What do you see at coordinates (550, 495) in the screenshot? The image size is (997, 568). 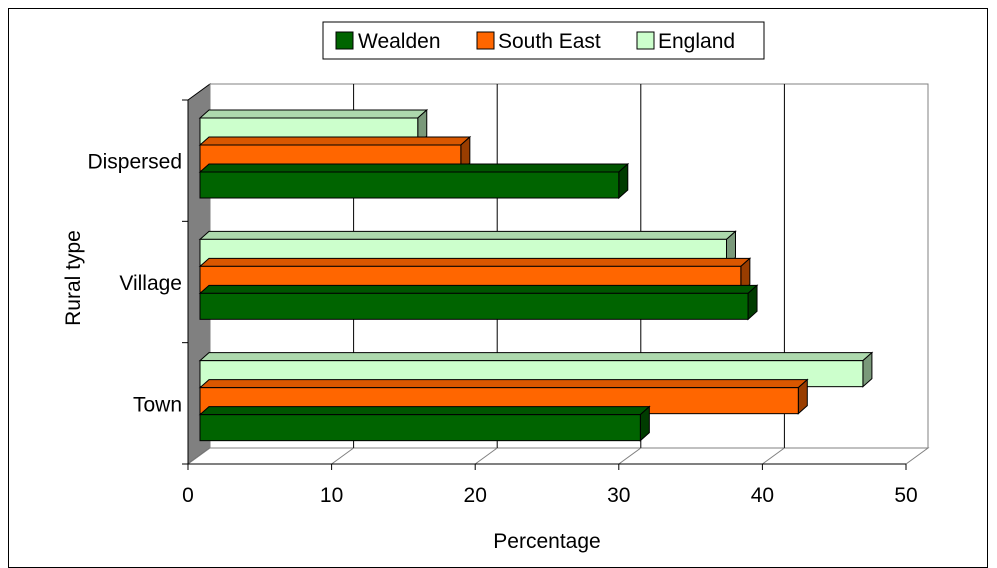 I see `x-tick-labels: 0 10 20 30 40 50` at bounding box center [550, 495].